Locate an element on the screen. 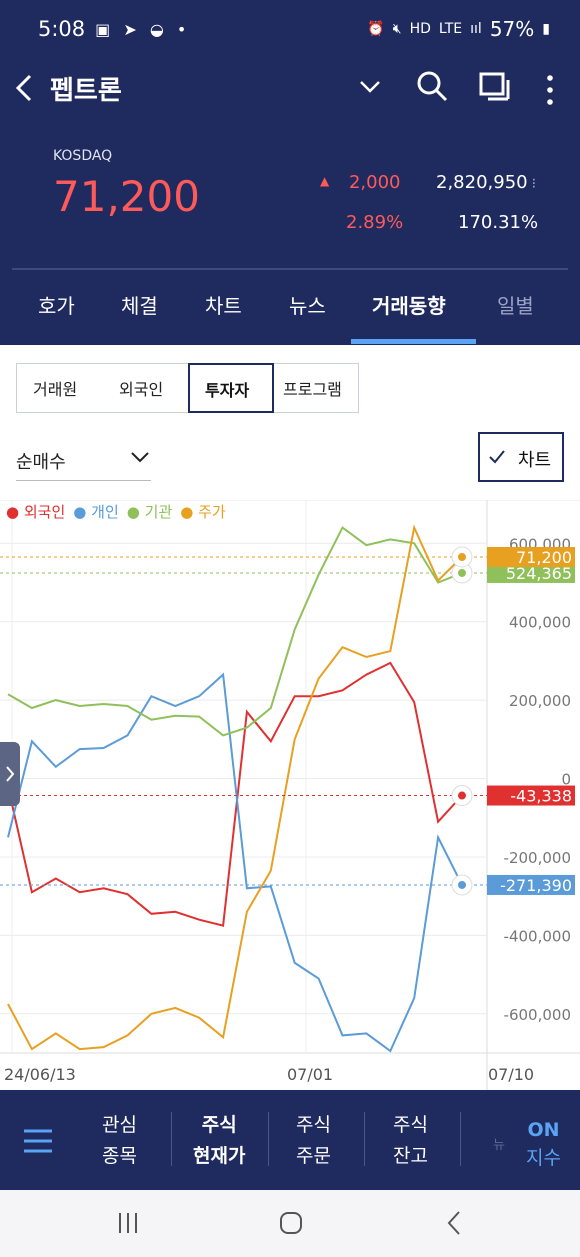 This screenshot has height=1257, width=580. notification-icons: ▣ ➤ ◒ • is located at coordinates (143, 29).